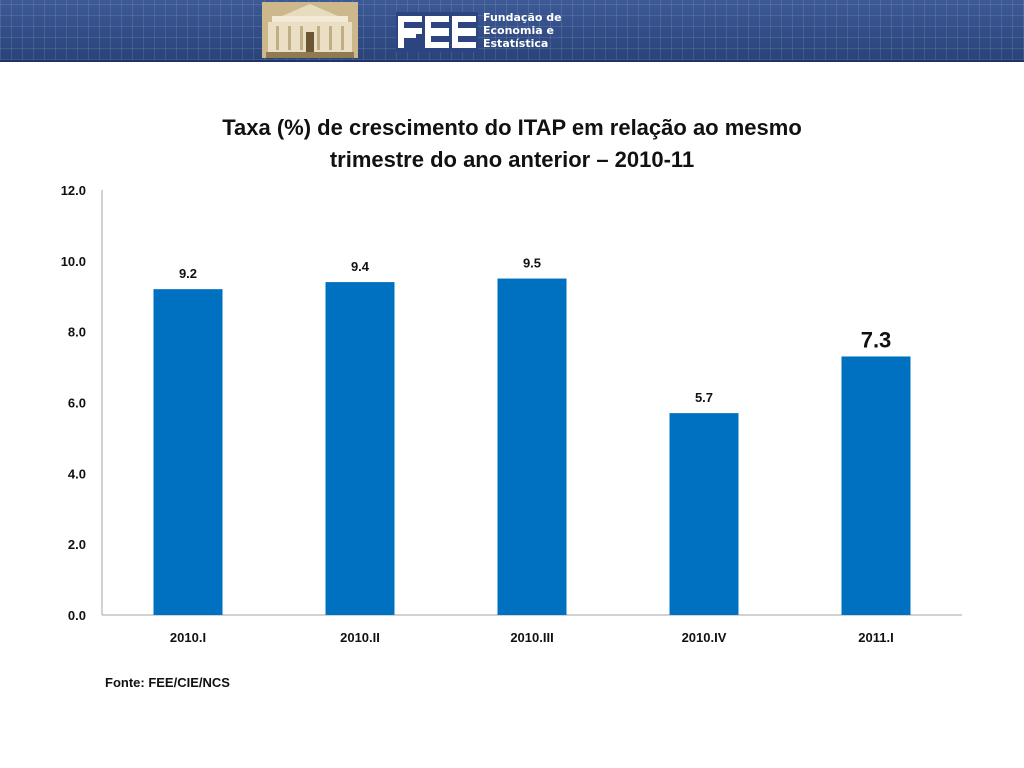 The image size is (1024, 768). Describe the element at coordinates (531, 637) in the screenshot. I see `x-tick-label-2010.III: 2010.III` at that location.